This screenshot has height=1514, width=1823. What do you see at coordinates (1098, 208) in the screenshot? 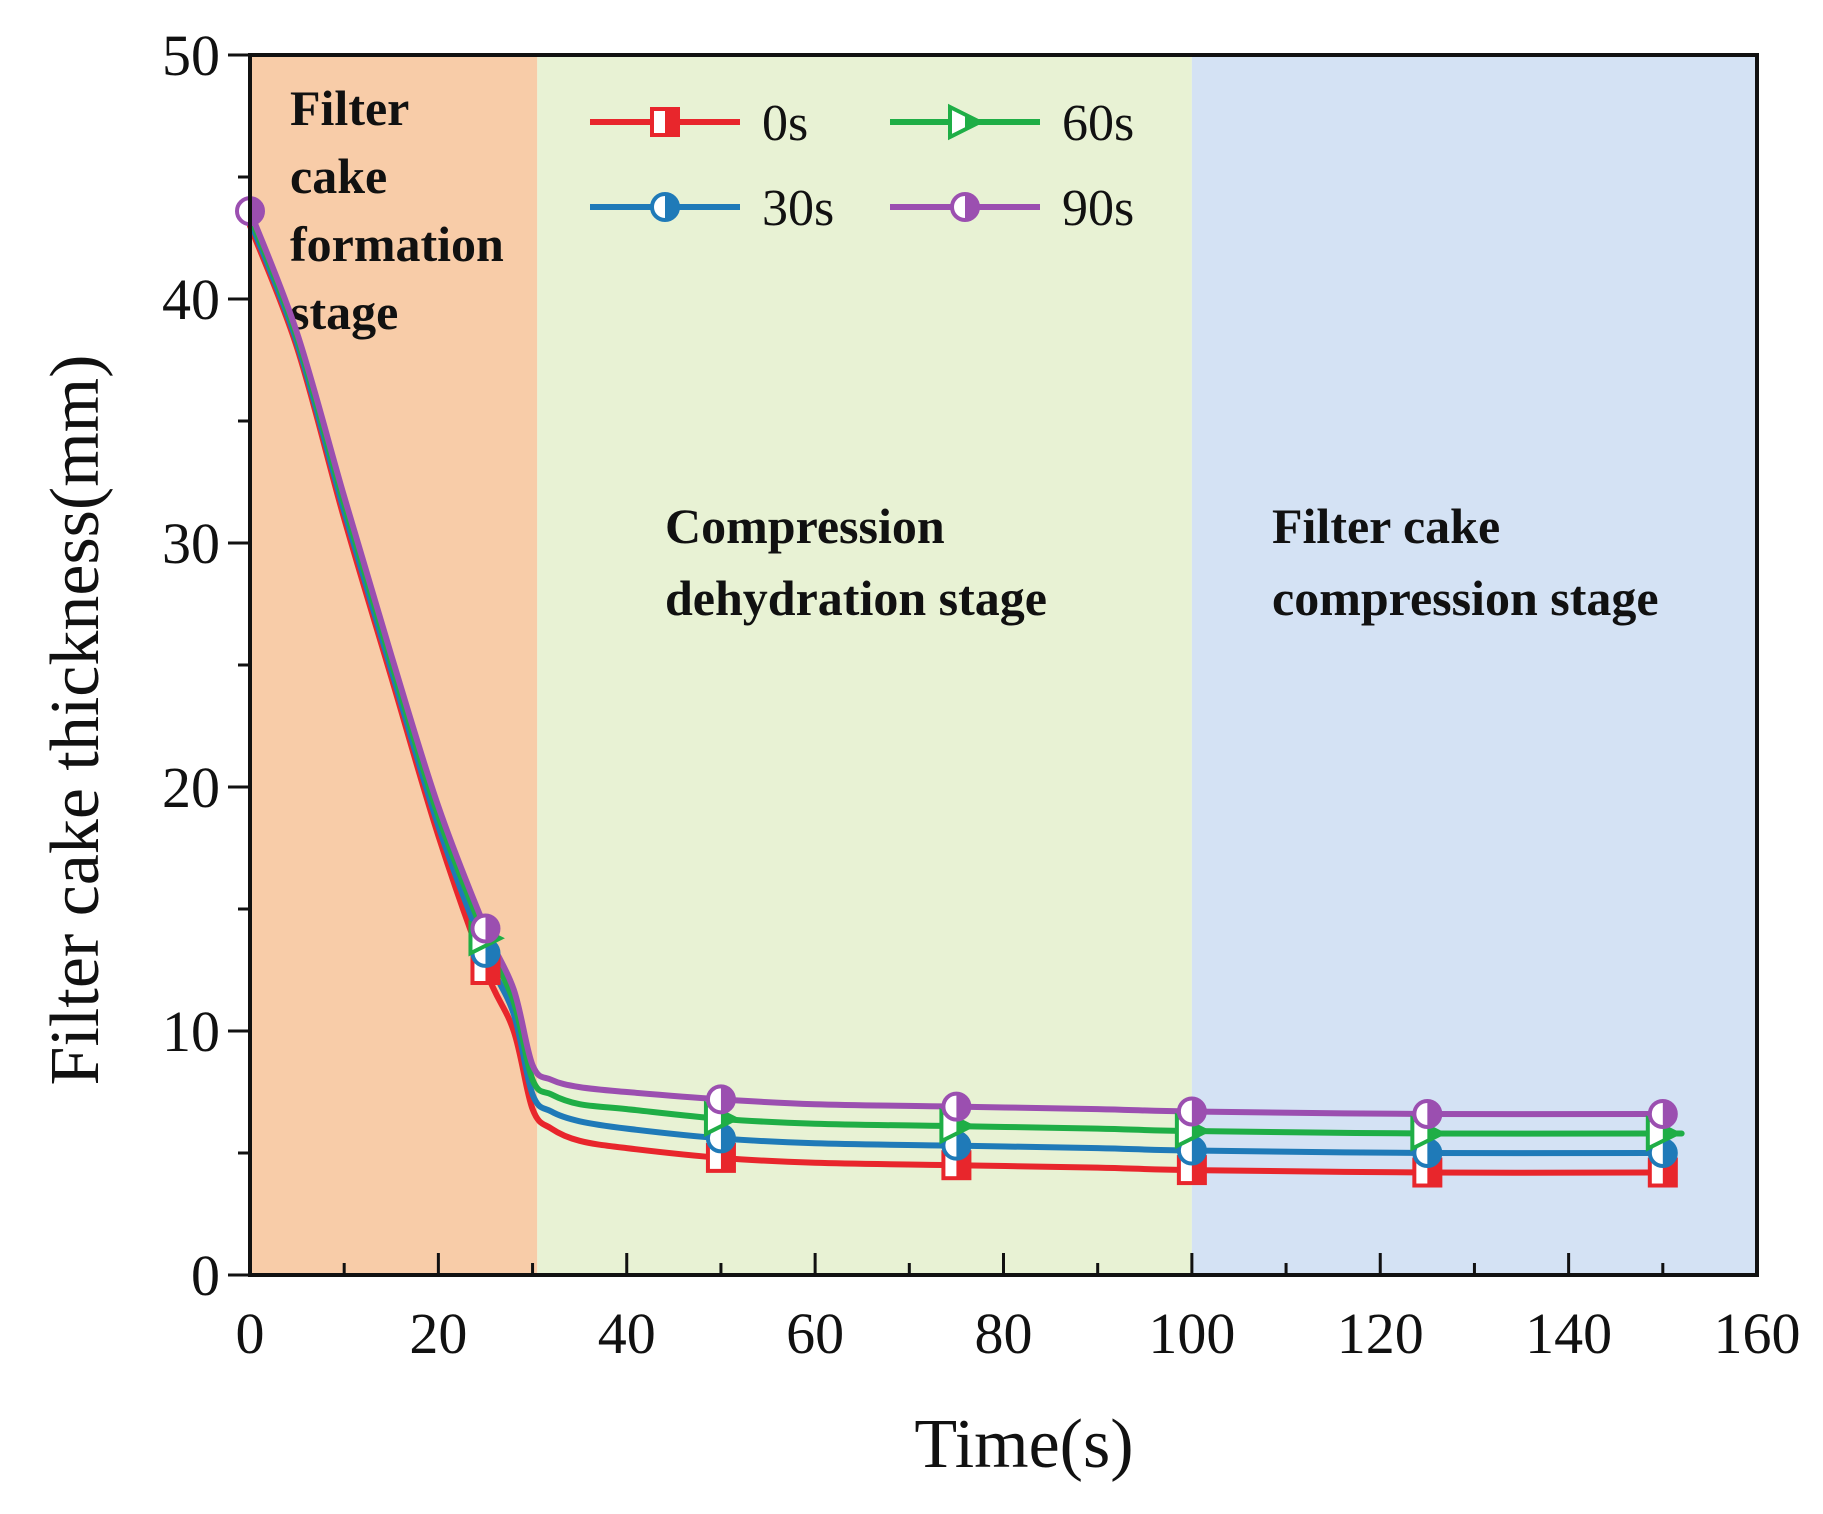
I see `legend-label-90s: 90s` at bounding box center [1098, 208].